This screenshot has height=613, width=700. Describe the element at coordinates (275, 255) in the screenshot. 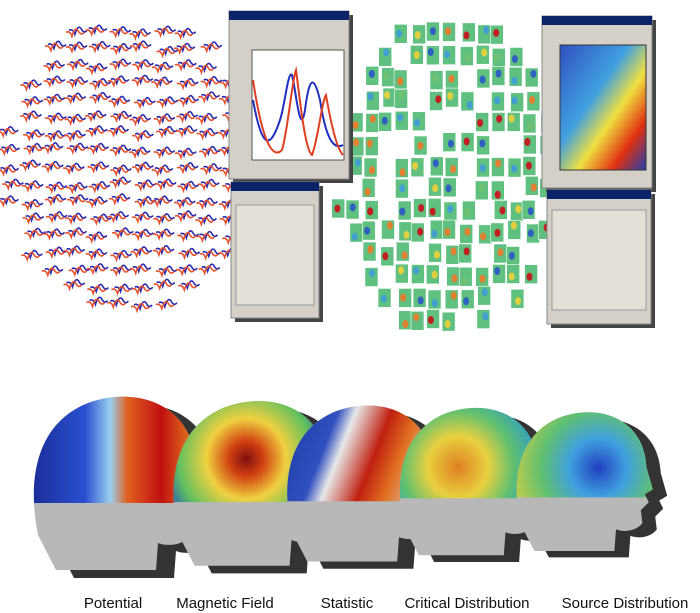

I see `menu-controls` at that location.